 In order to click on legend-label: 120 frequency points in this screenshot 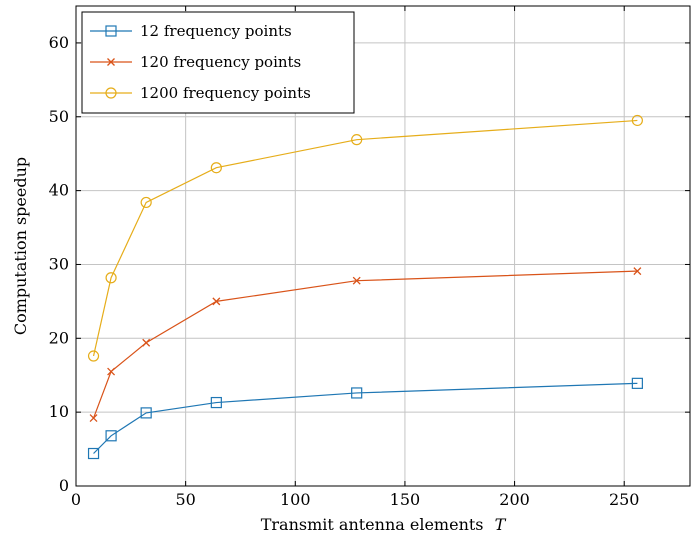, I will do `click(220, 62)`.